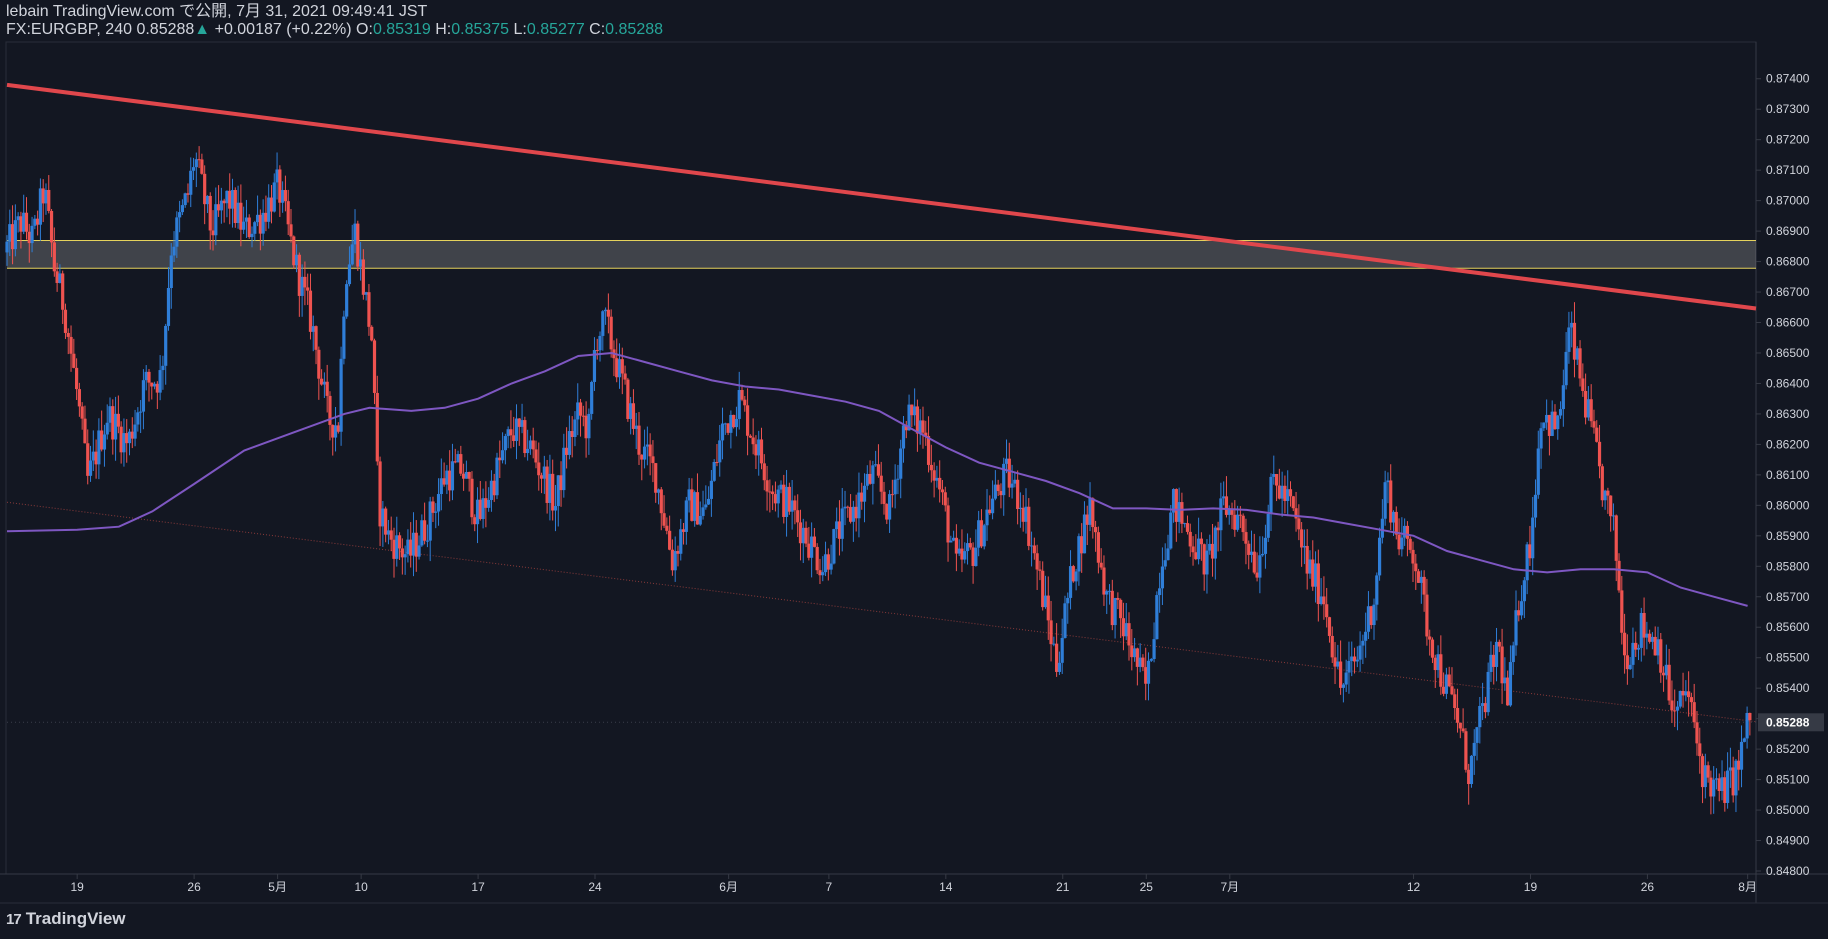 The width and height of the screenshot is (1828, 939). Describe the element at coordinates (118, 29) in the screenshot. I see `interval-label: 240` at that location.